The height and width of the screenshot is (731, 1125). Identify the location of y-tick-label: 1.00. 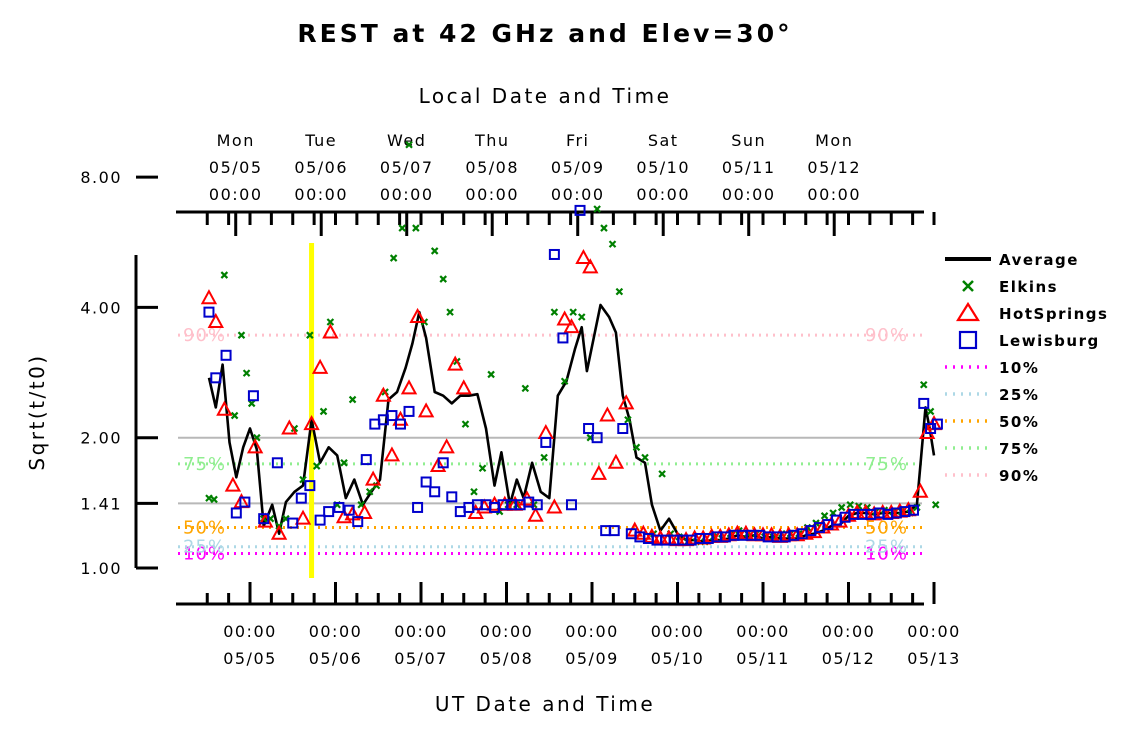
(101, 568).